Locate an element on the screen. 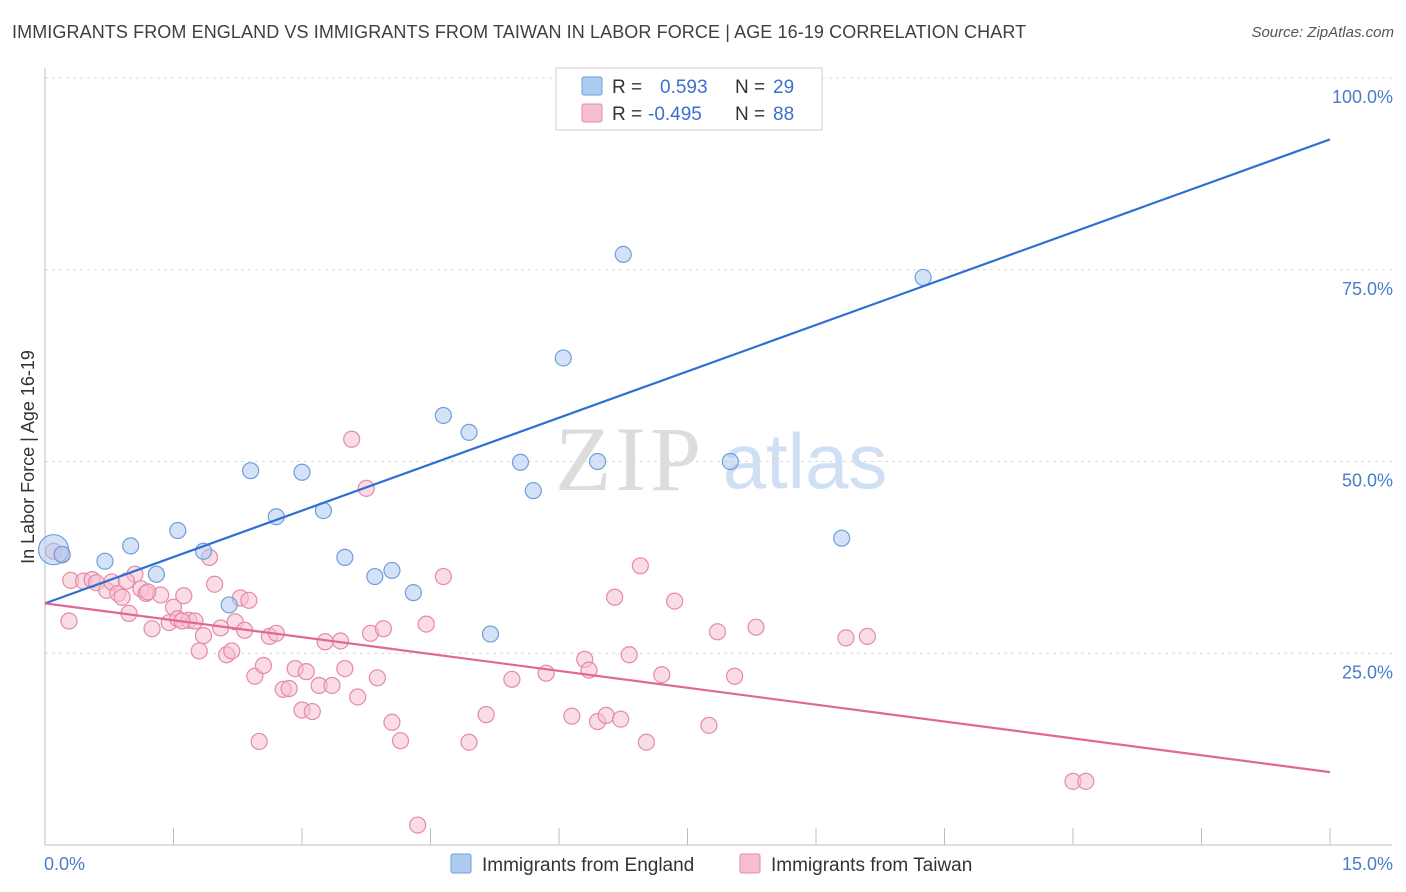  legend-bottom-england-swatch is located at coordinates (461, 863).